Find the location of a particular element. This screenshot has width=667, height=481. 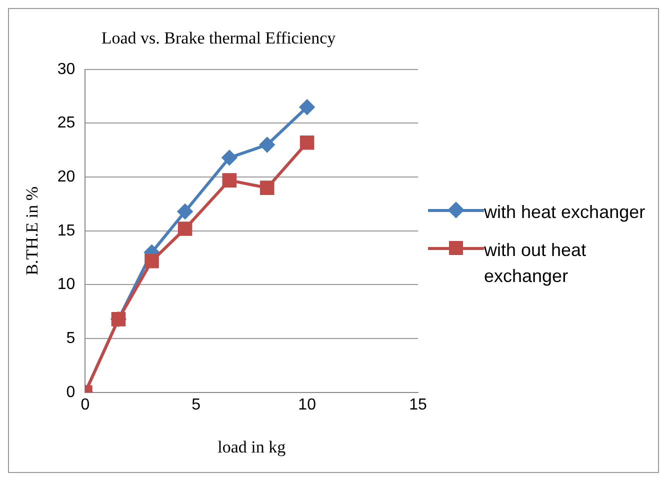

chart-title: Load vs. Brake thermal Efficiency is located at coordinates (218, 38).